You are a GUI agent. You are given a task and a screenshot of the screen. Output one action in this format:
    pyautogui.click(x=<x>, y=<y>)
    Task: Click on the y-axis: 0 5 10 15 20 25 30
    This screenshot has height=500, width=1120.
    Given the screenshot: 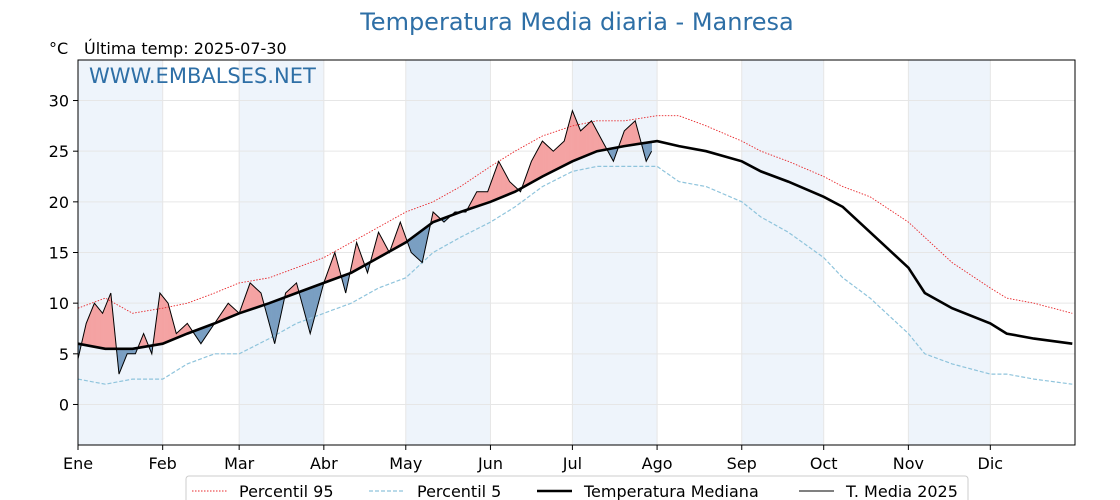 What is the action you would take?
    pyautogui.click(x=63, y=253)
    